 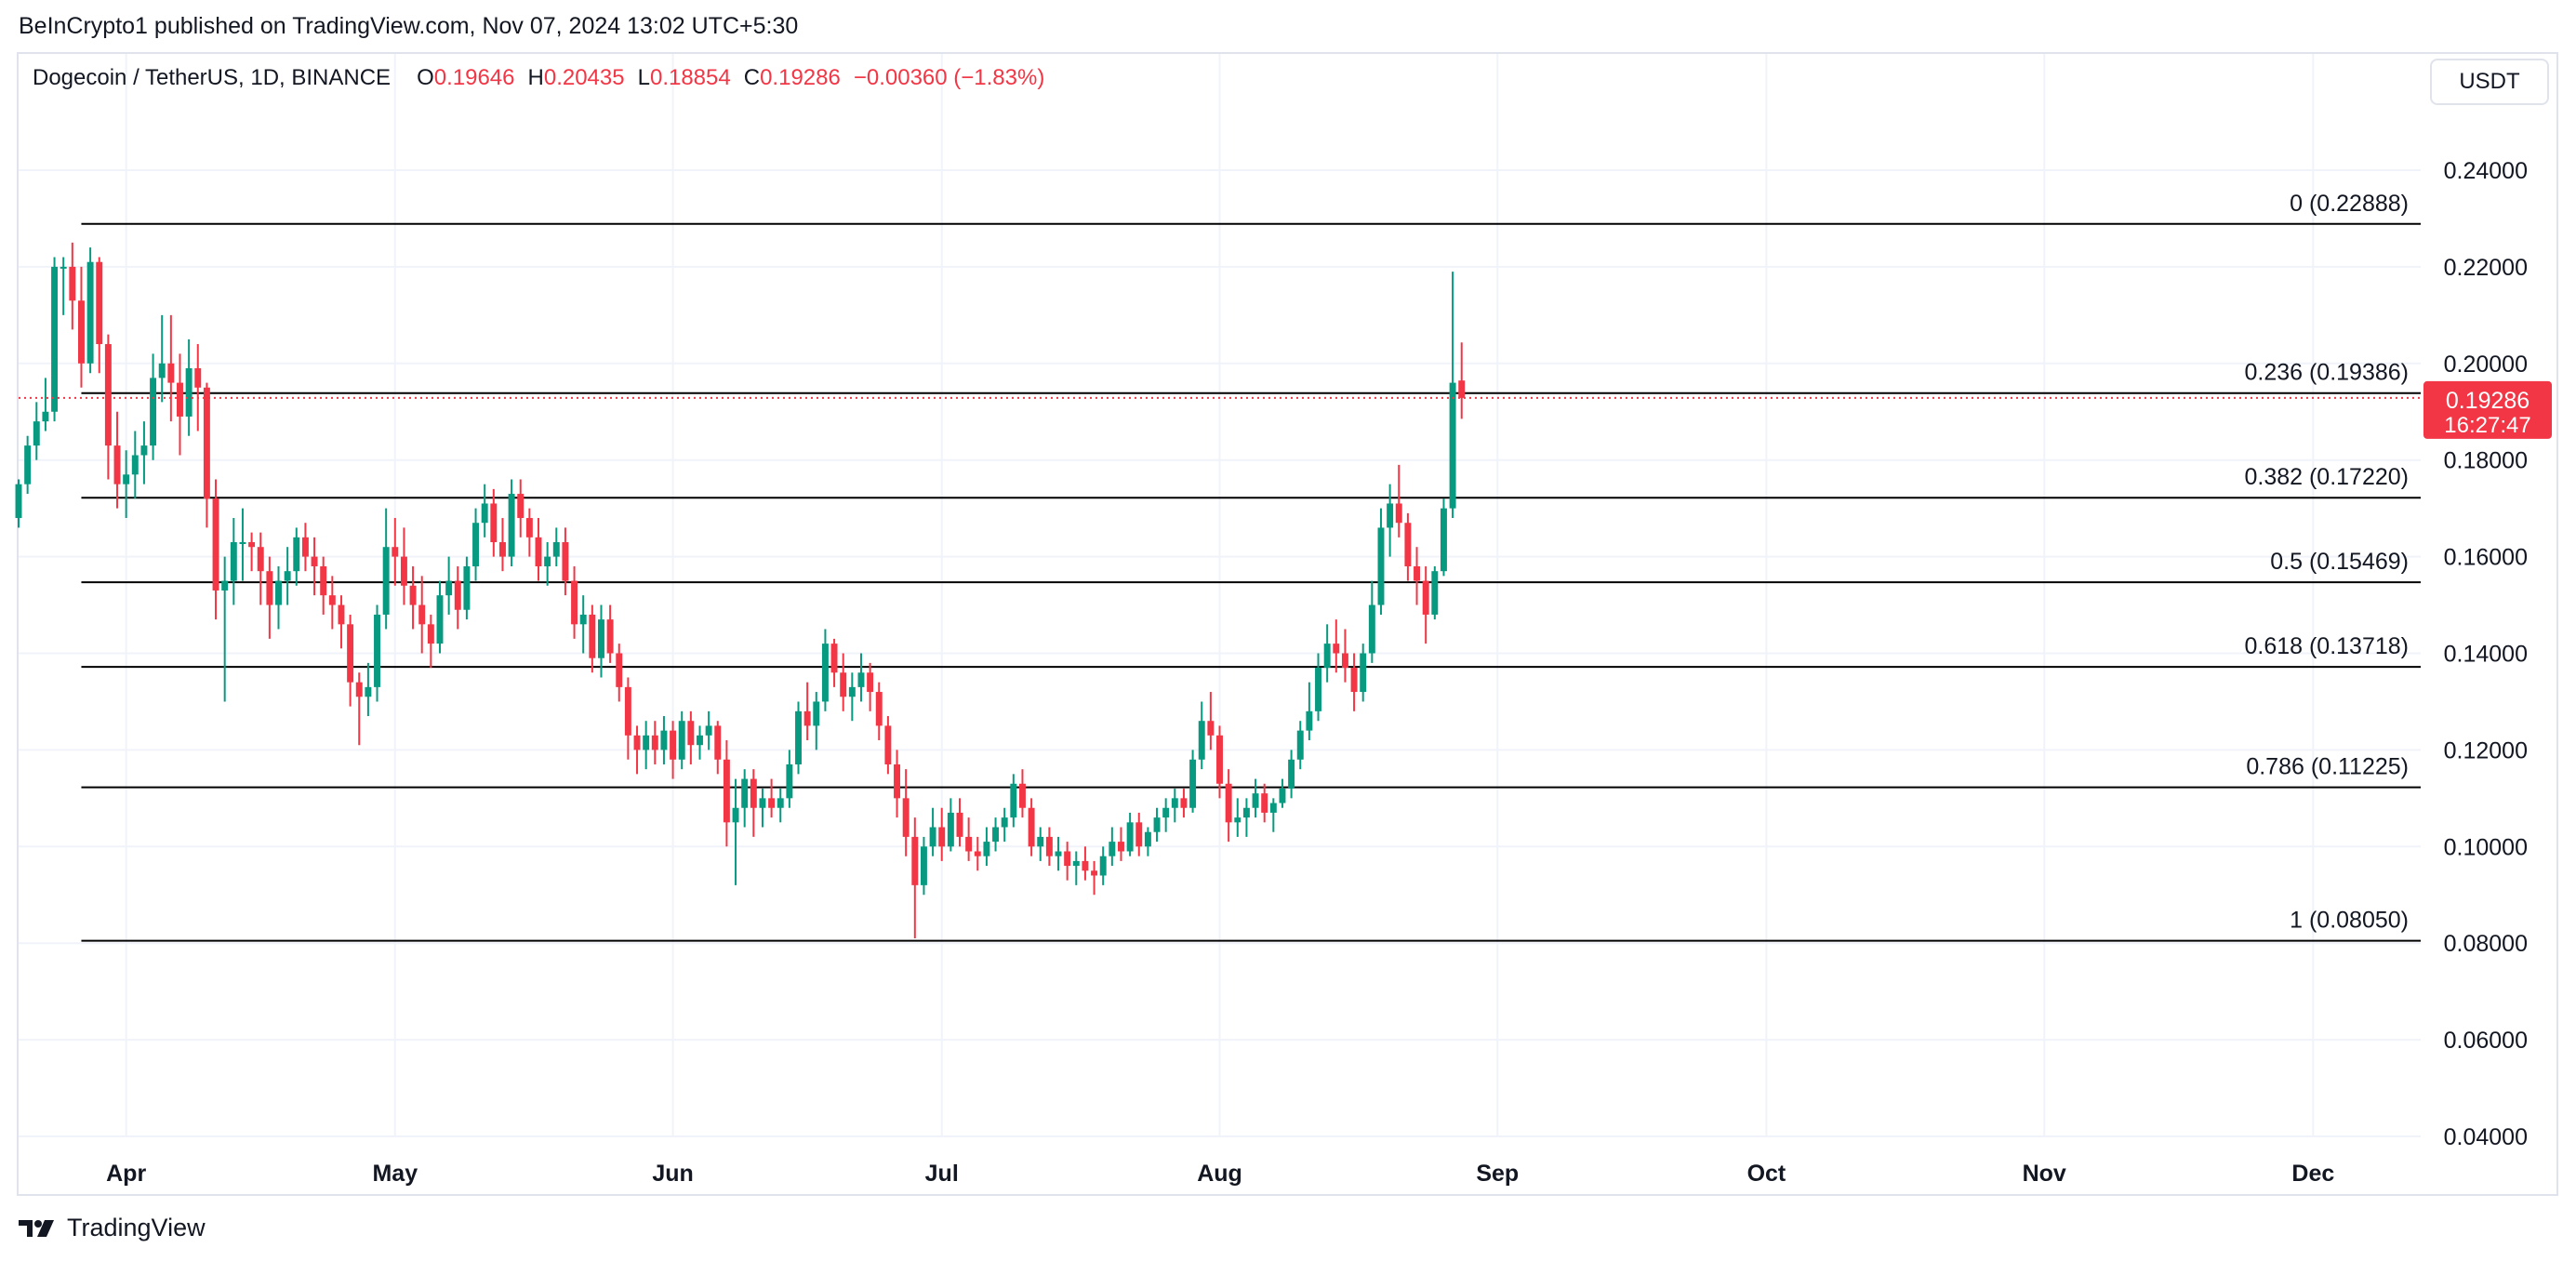 I want to click on y-tick-label: 0.16000, so click(x=2486, y=558).